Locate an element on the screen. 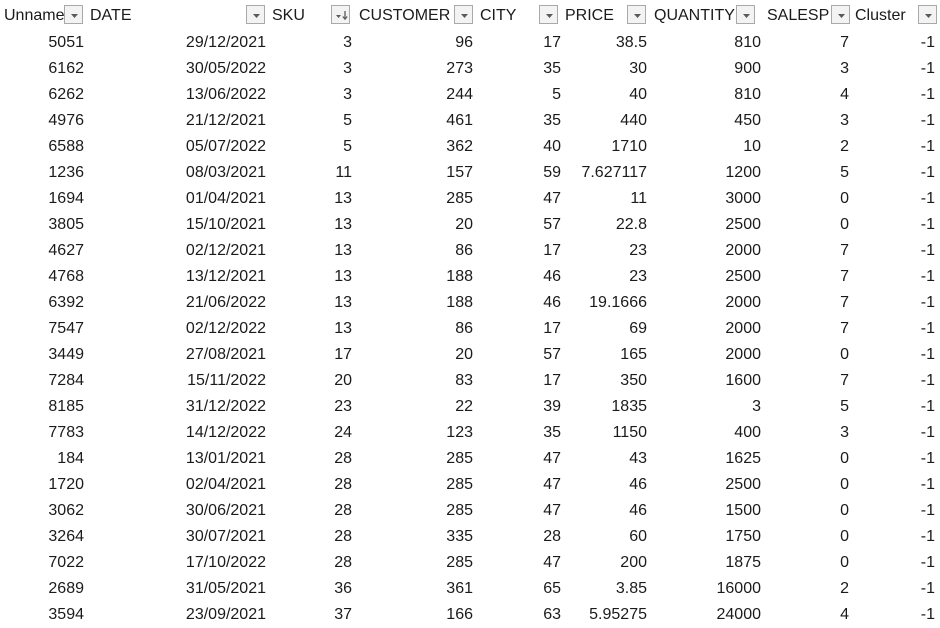 The height and width of the screenshot is (628, 940). cell-date: 01/04/2021 is located at coordinates (225, 198).